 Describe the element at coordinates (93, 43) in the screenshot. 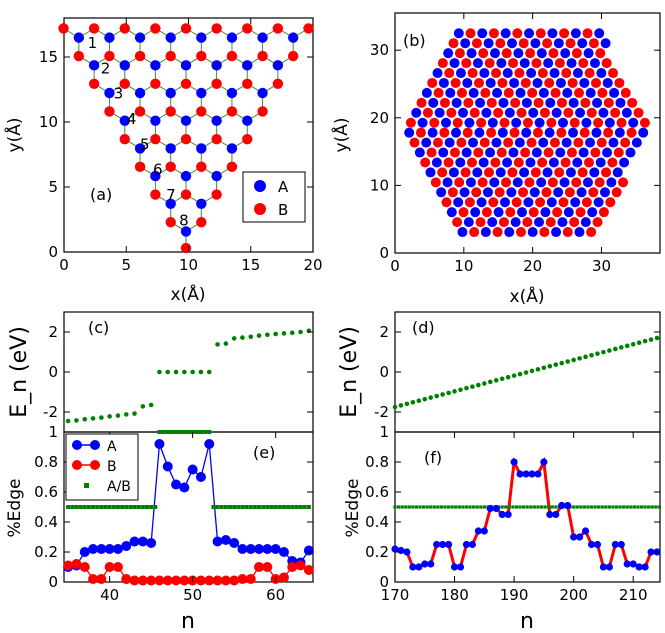

I see `edge-site-label: 1` at that location.